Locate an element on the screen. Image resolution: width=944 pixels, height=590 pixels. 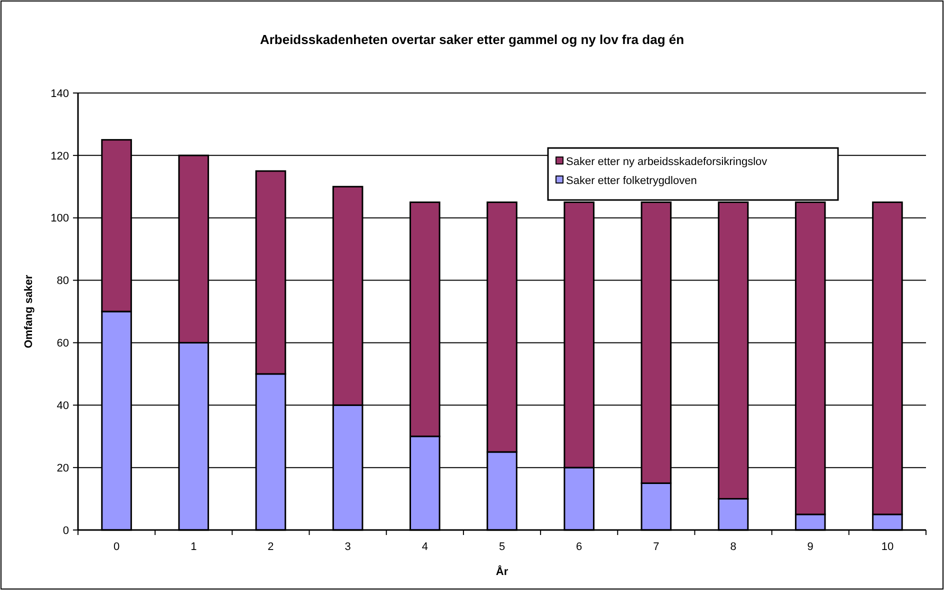
y-tick-label: 20 is located at coordinates (62, 468).